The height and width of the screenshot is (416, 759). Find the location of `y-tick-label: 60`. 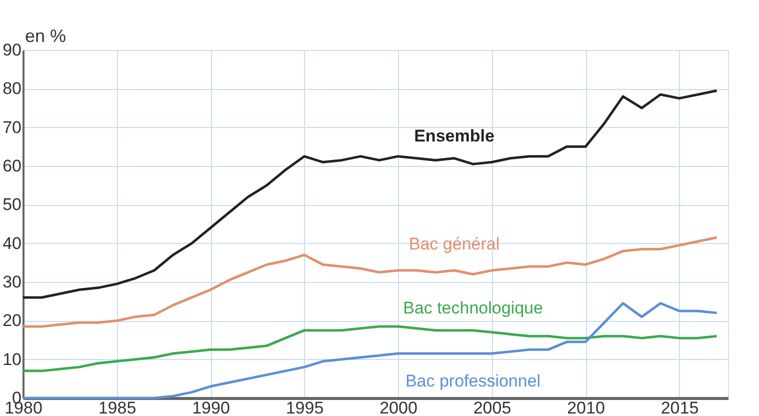

y-tick-label: 60 is located at coordinates (12, 166).